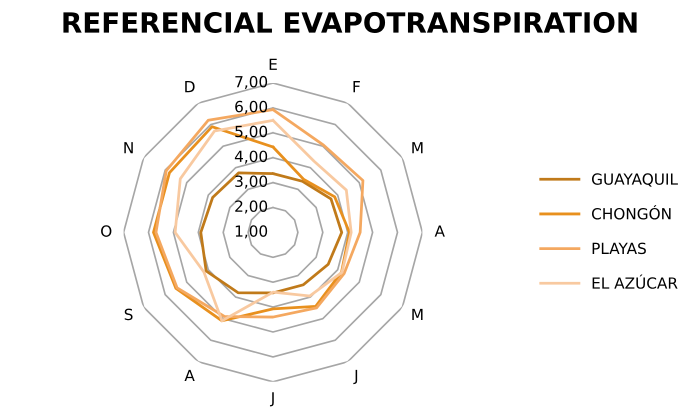 The width and height of the screenshot is (700, 415). What do you see at coordinates (356, 86) in the screenshot?
I see `spoke-label: F` at bounding box center [356, 86].